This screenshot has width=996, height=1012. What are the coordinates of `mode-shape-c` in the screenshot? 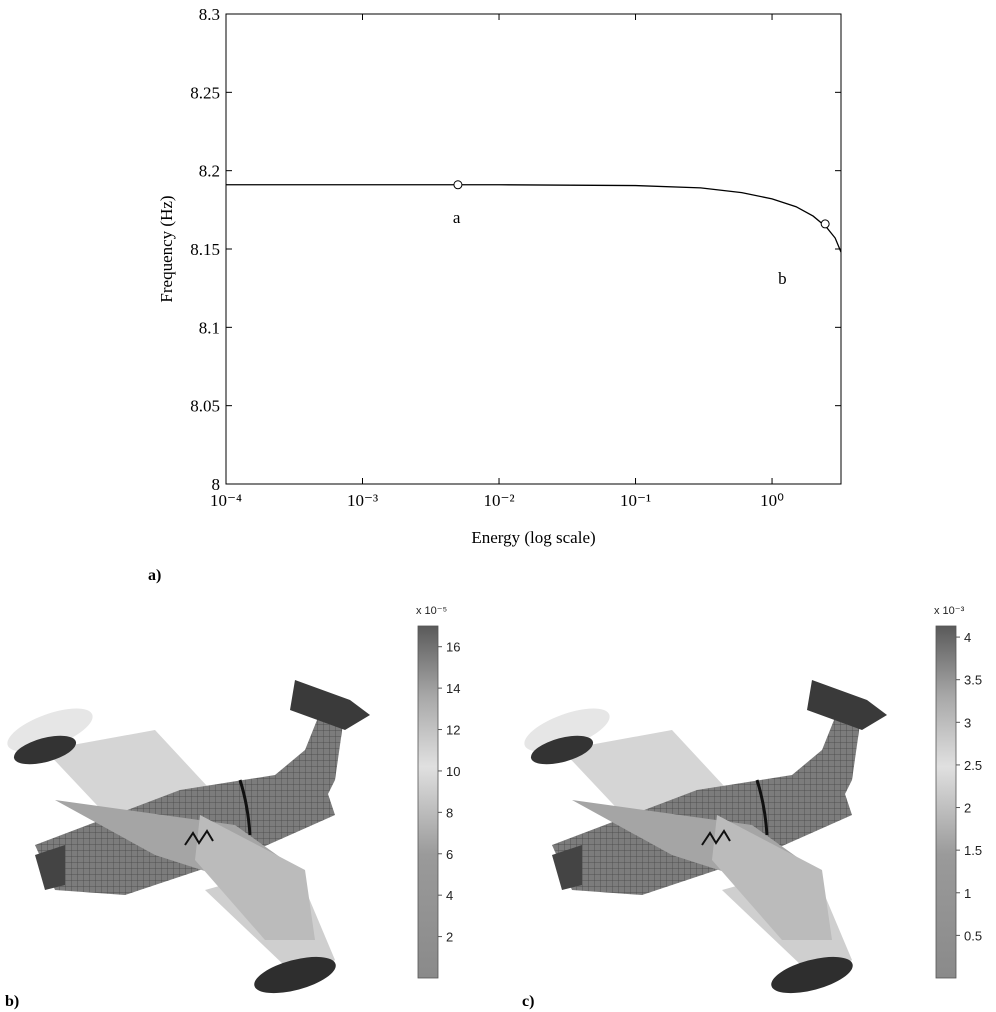 It's located at (703, 840).